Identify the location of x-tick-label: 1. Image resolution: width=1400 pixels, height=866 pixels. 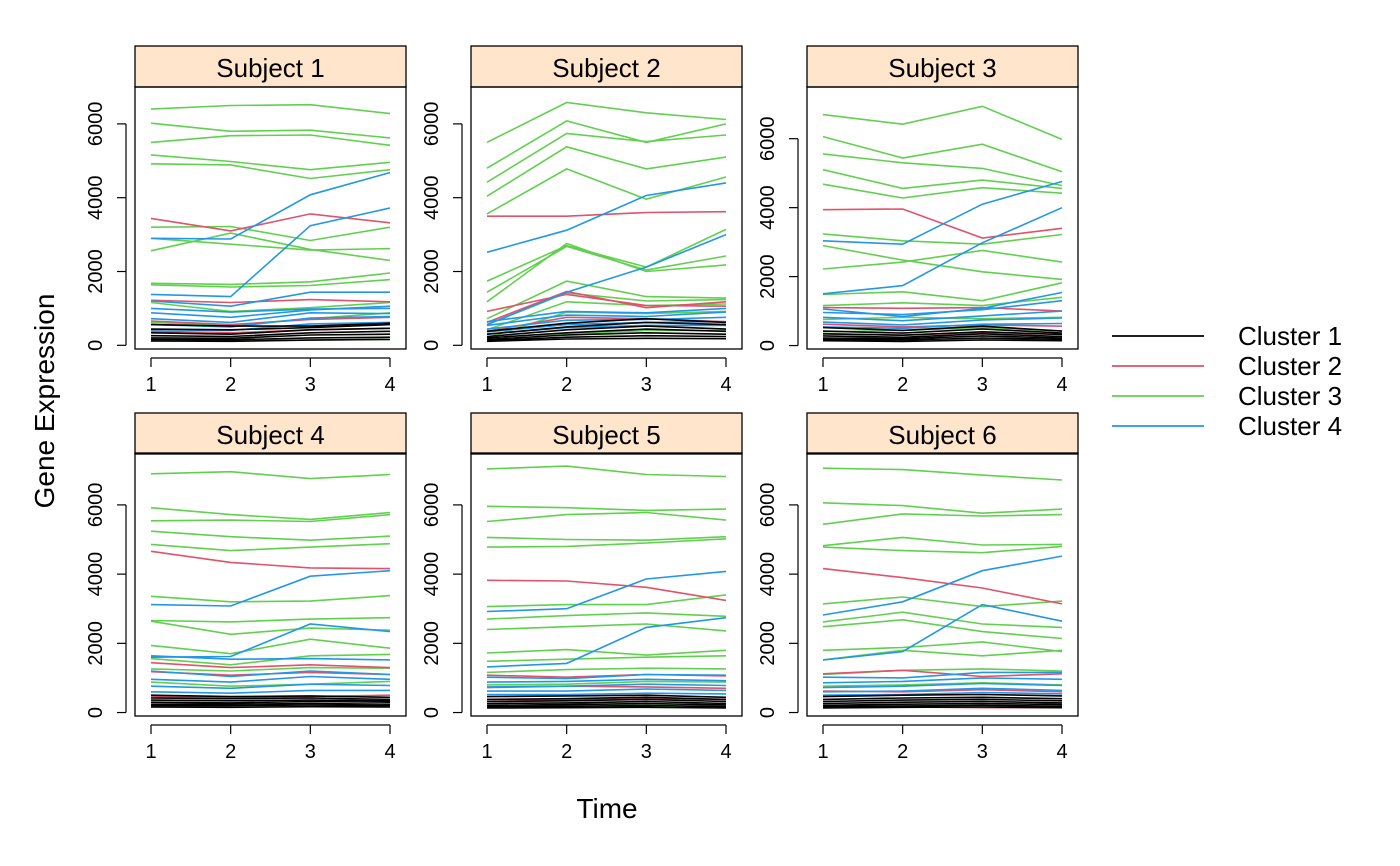
(822, 752).